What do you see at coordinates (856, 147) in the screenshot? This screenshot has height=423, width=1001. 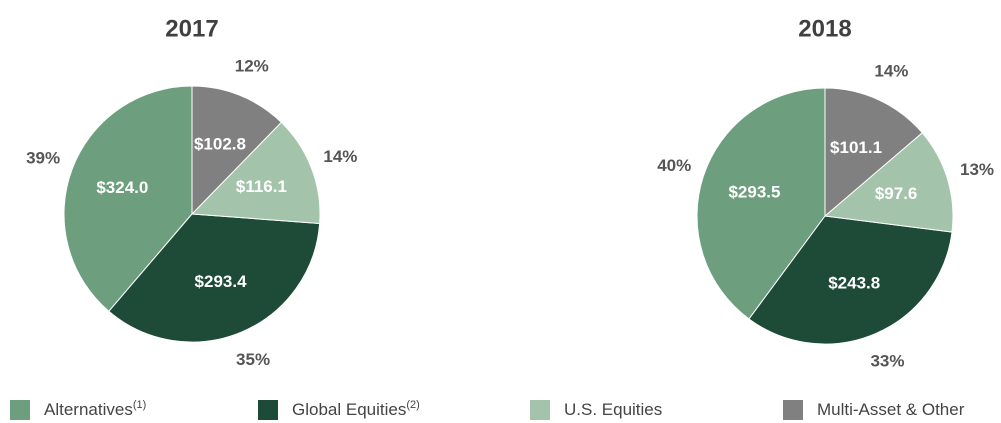 I see `value-label: $101.1` at bounding box center [856, 147].